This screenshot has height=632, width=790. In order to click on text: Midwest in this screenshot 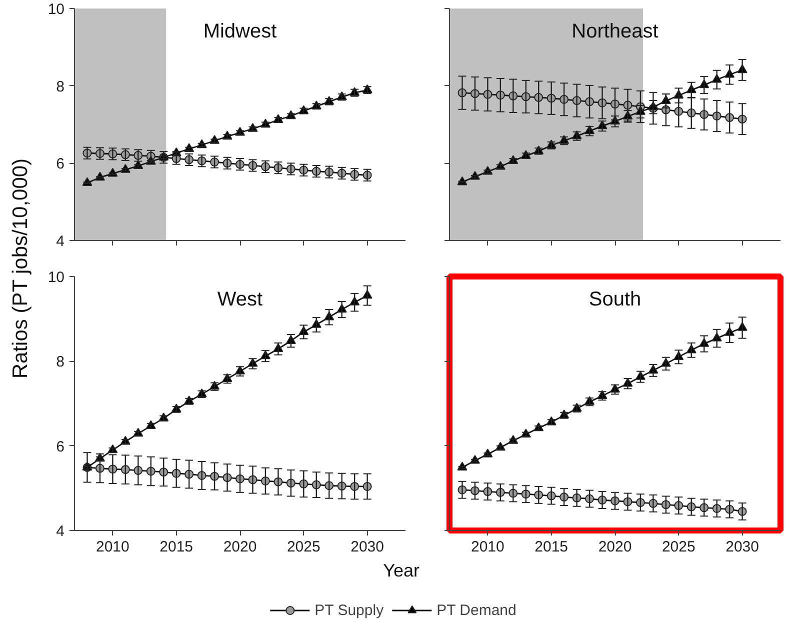, I will do `click(240, 31)`.